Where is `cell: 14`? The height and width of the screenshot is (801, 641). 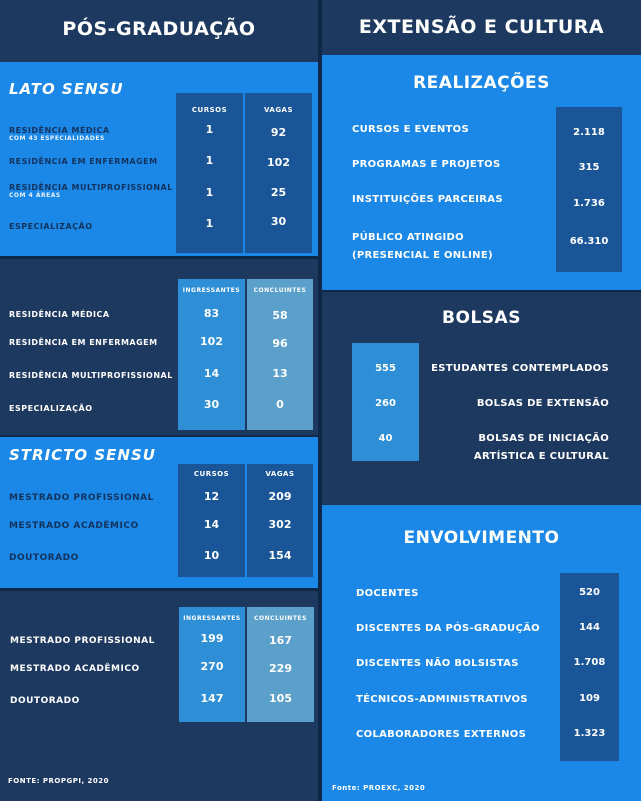
cell: 14 is located at coordinates (211, 373).